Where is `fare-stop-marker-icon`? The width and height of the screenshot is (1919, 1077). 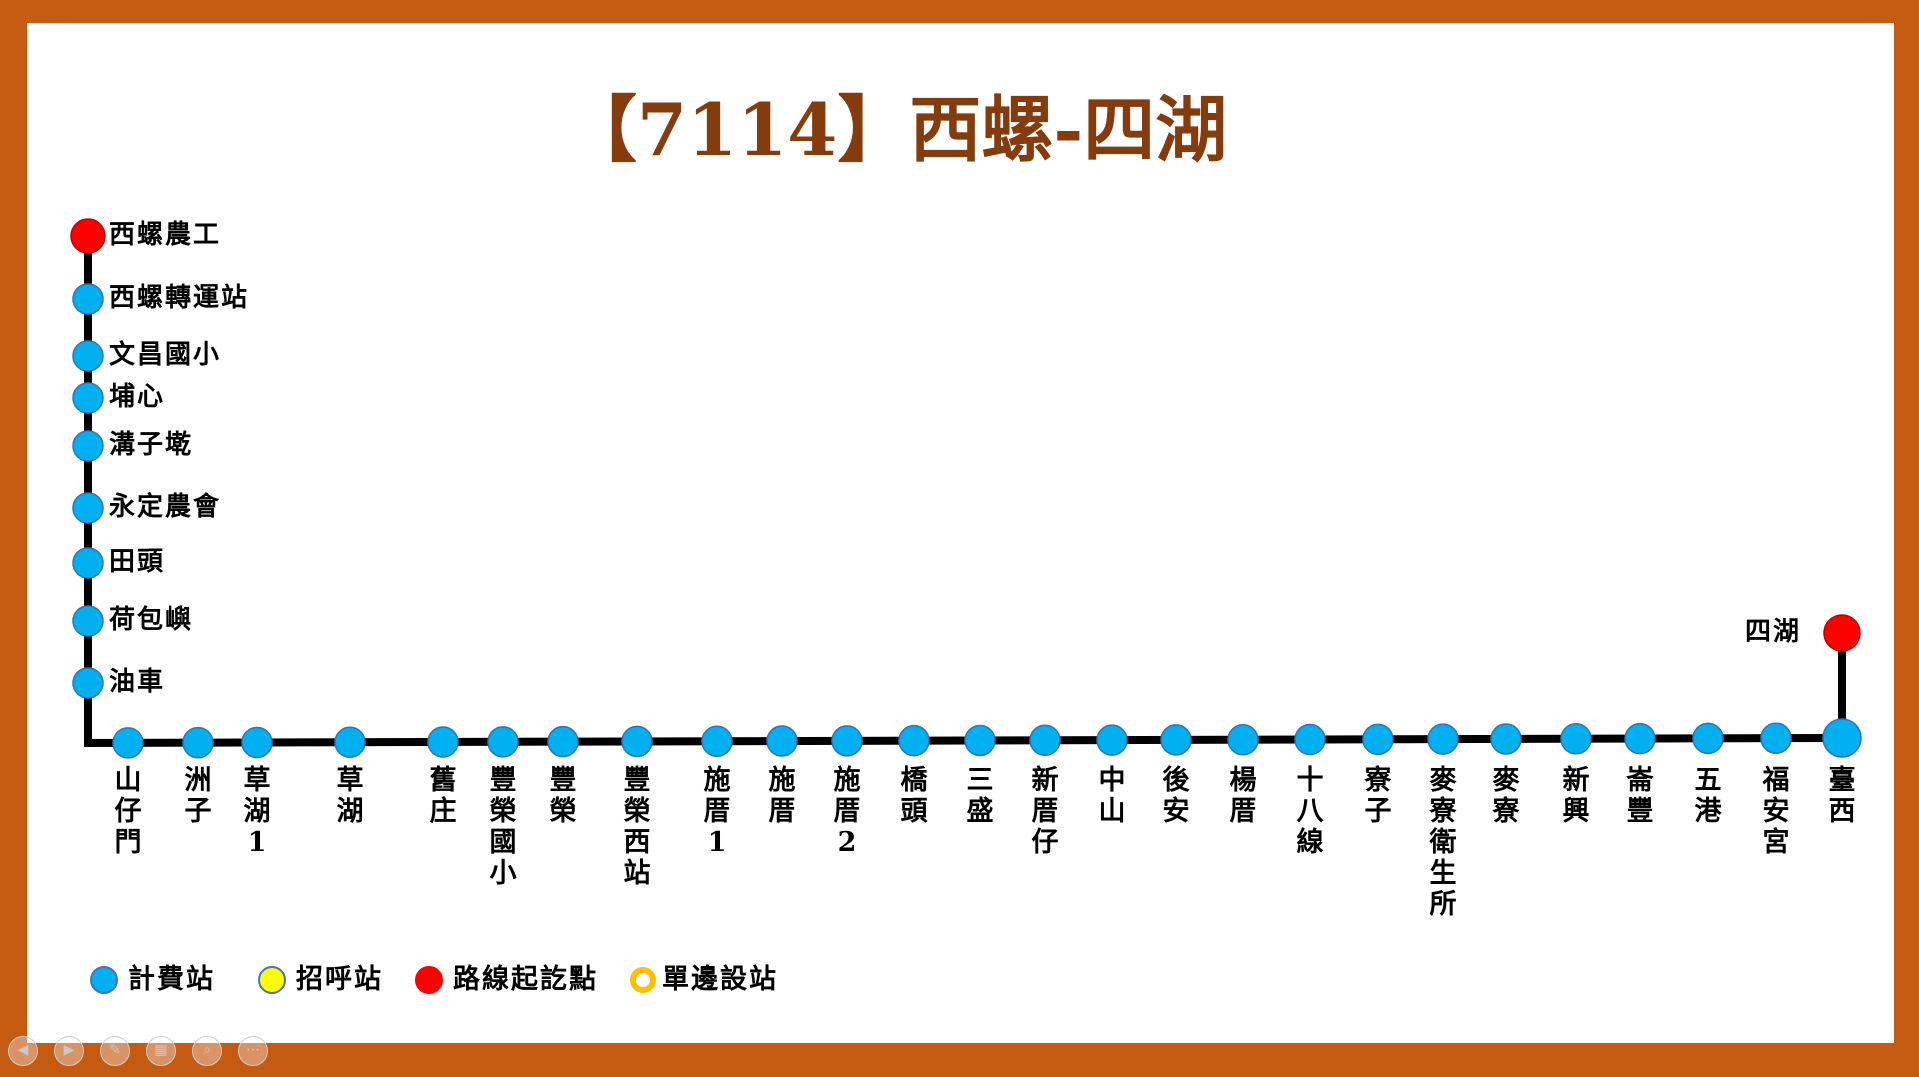
fare-stop-marker-icon is located at coordinates (104, 980).